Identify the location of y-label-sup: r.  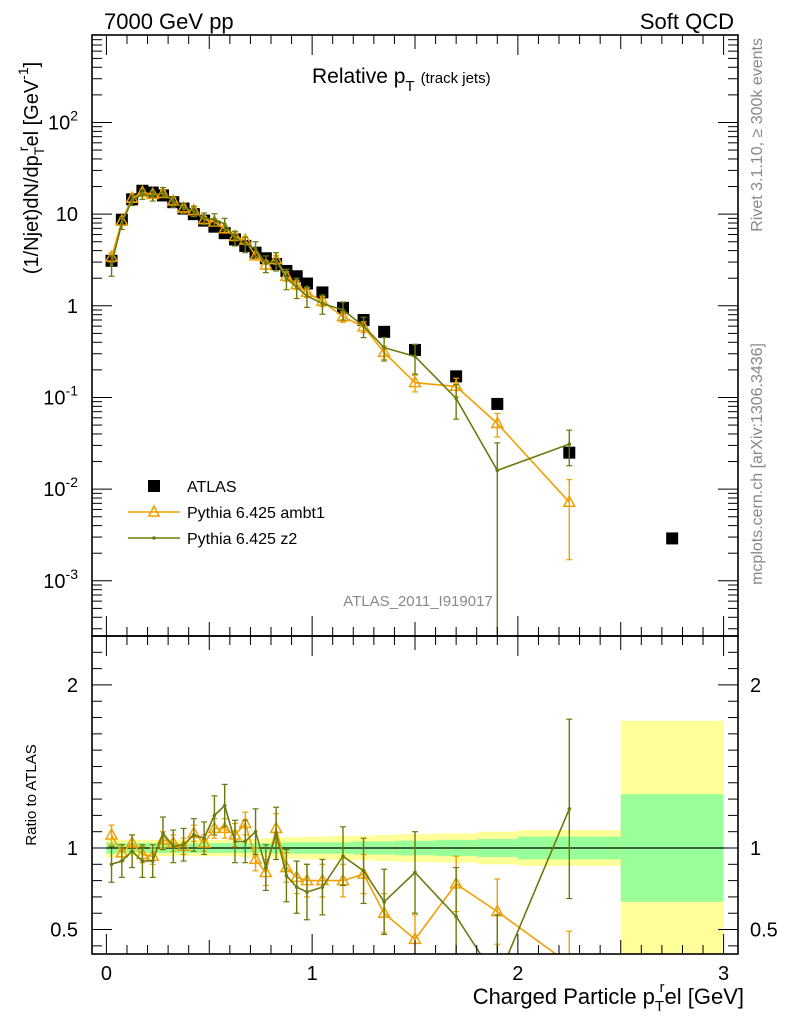
(23, 148).